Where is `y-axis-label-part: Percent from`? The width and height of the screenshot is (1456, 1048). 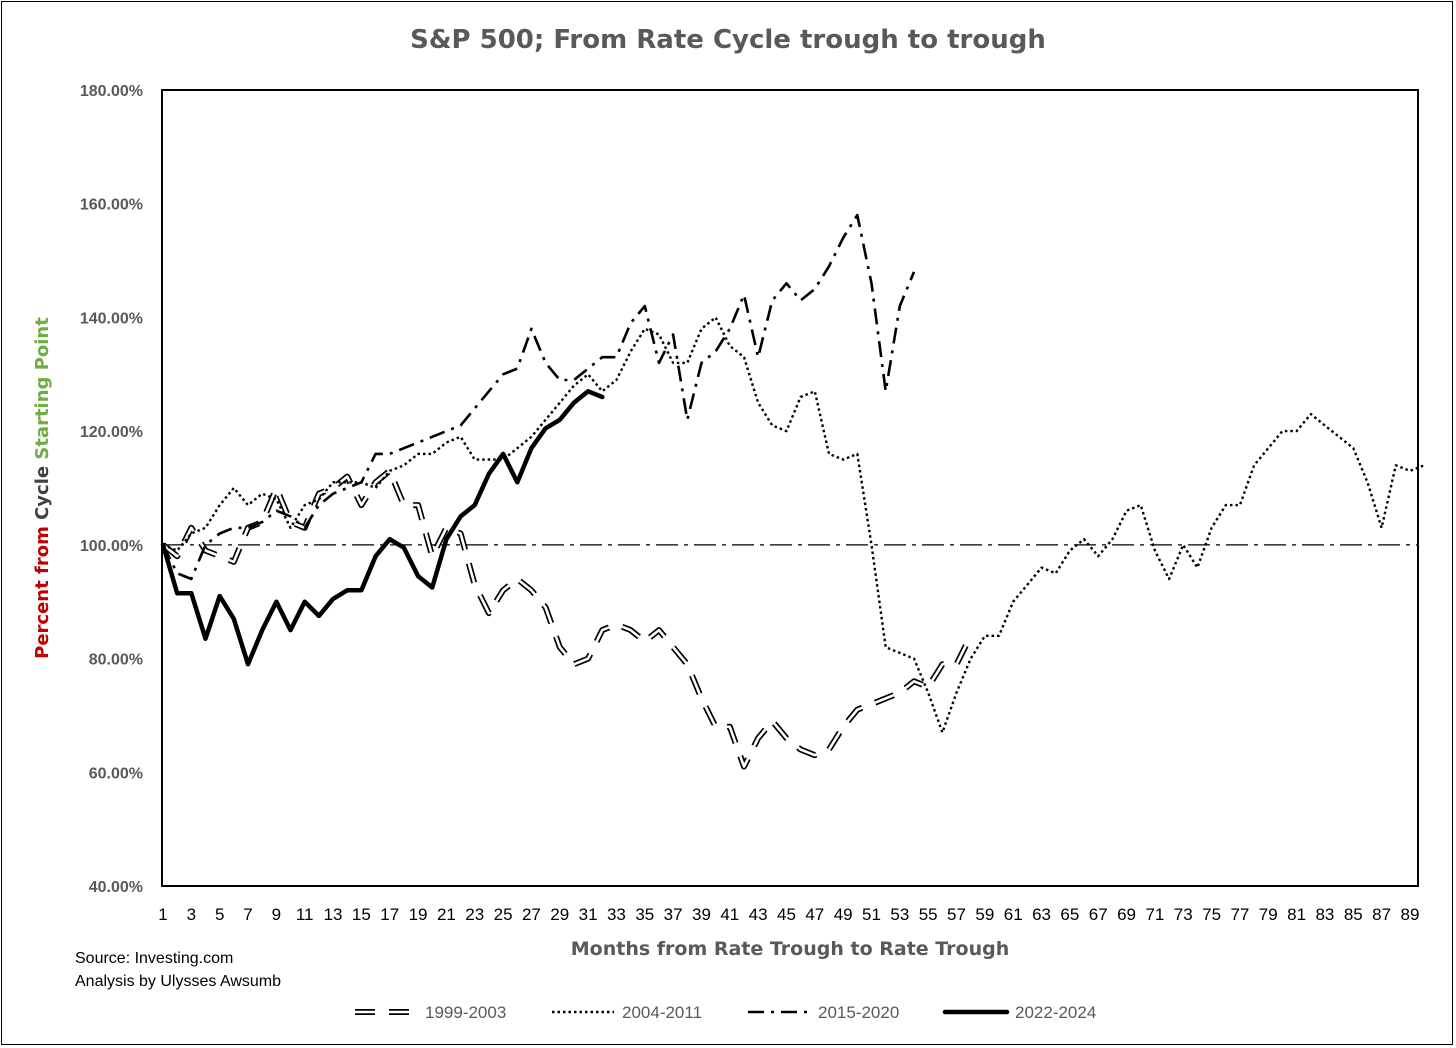
y-axis-label-part: Percent from is located at coordinates (42, 589).